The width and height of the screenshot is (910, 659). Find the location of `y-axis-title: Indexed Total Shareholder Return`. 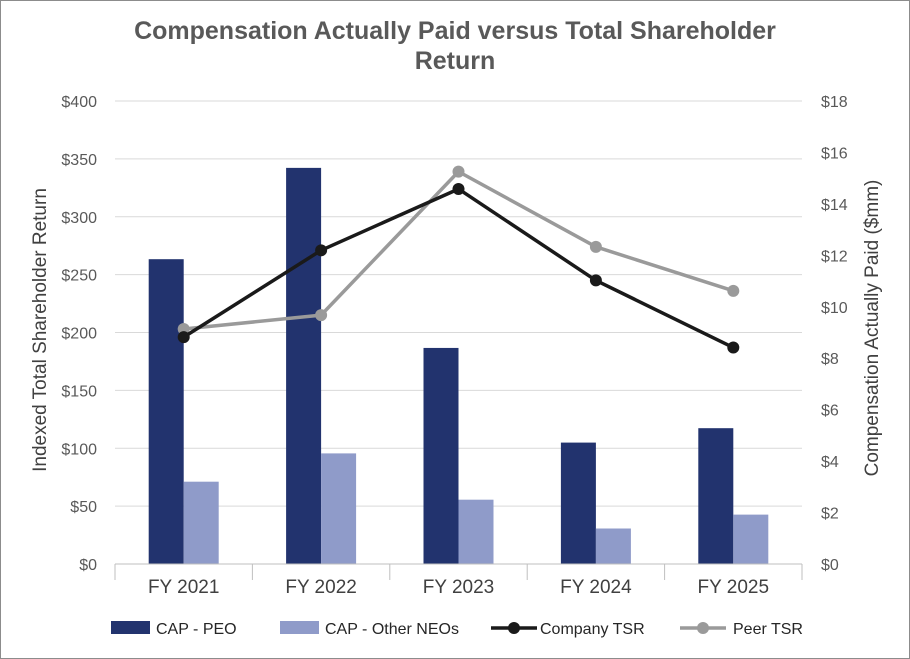

y-axis-title: Indexed Total Shareholder Return is located at coordinates (40, 330).